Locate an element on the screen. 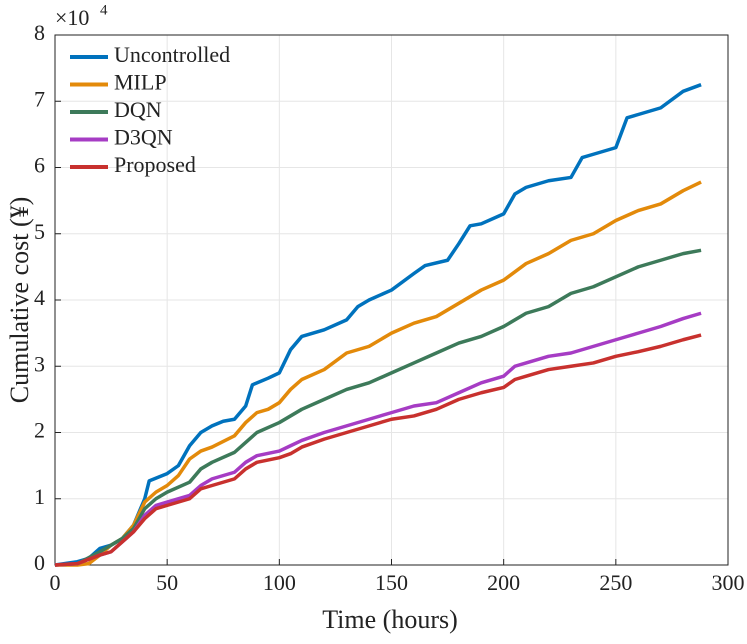 The image size is (747, 644). x-tick-label: 200 is located at coordinates (503, 582).